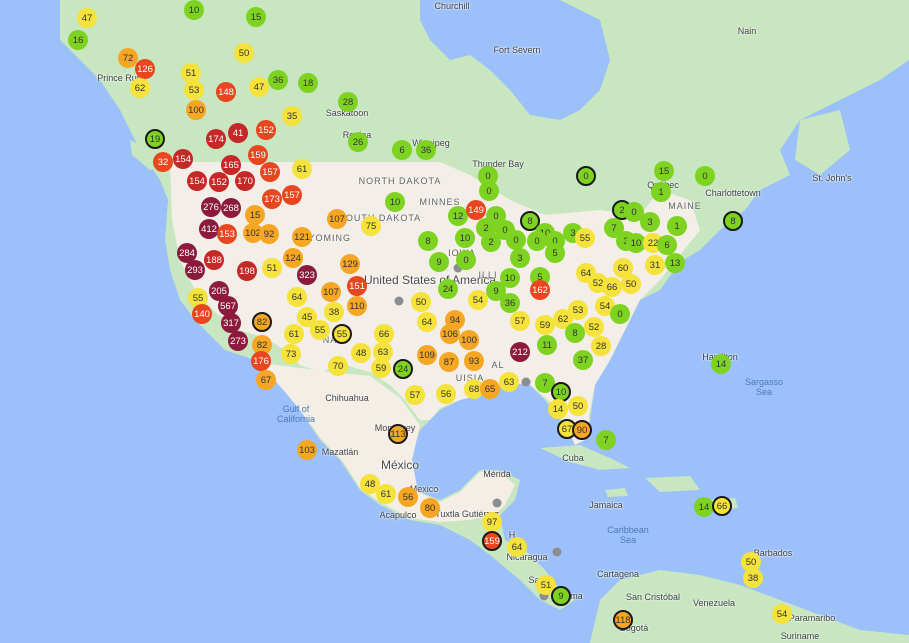  Describe the element at coordinates (216, 139) in the screenshot. I see `aqi-marker: 174` at that location.